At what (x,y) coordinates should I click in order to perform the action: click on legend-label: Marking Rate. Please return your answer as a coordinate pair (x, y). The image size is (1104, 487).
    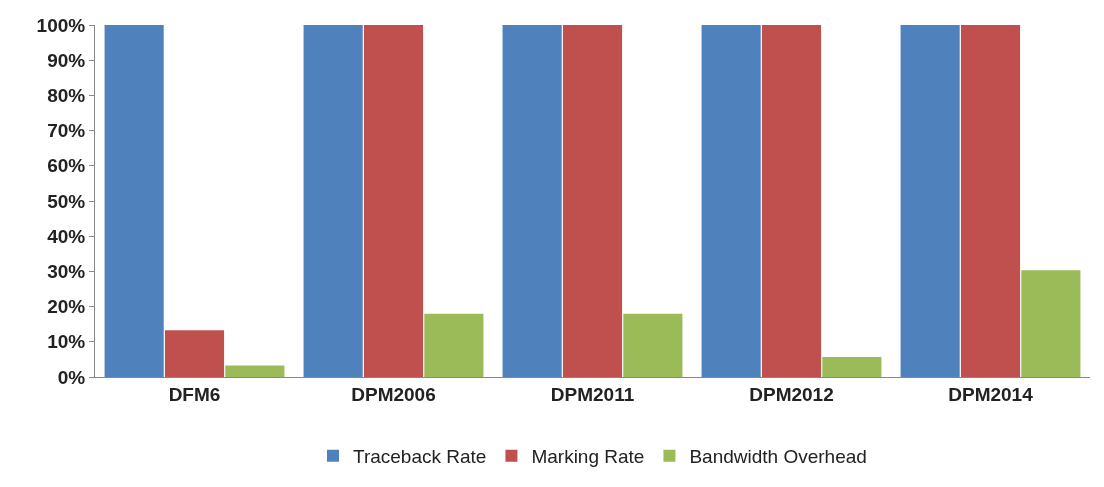
    Looking at the image, I should click on (588, 457).